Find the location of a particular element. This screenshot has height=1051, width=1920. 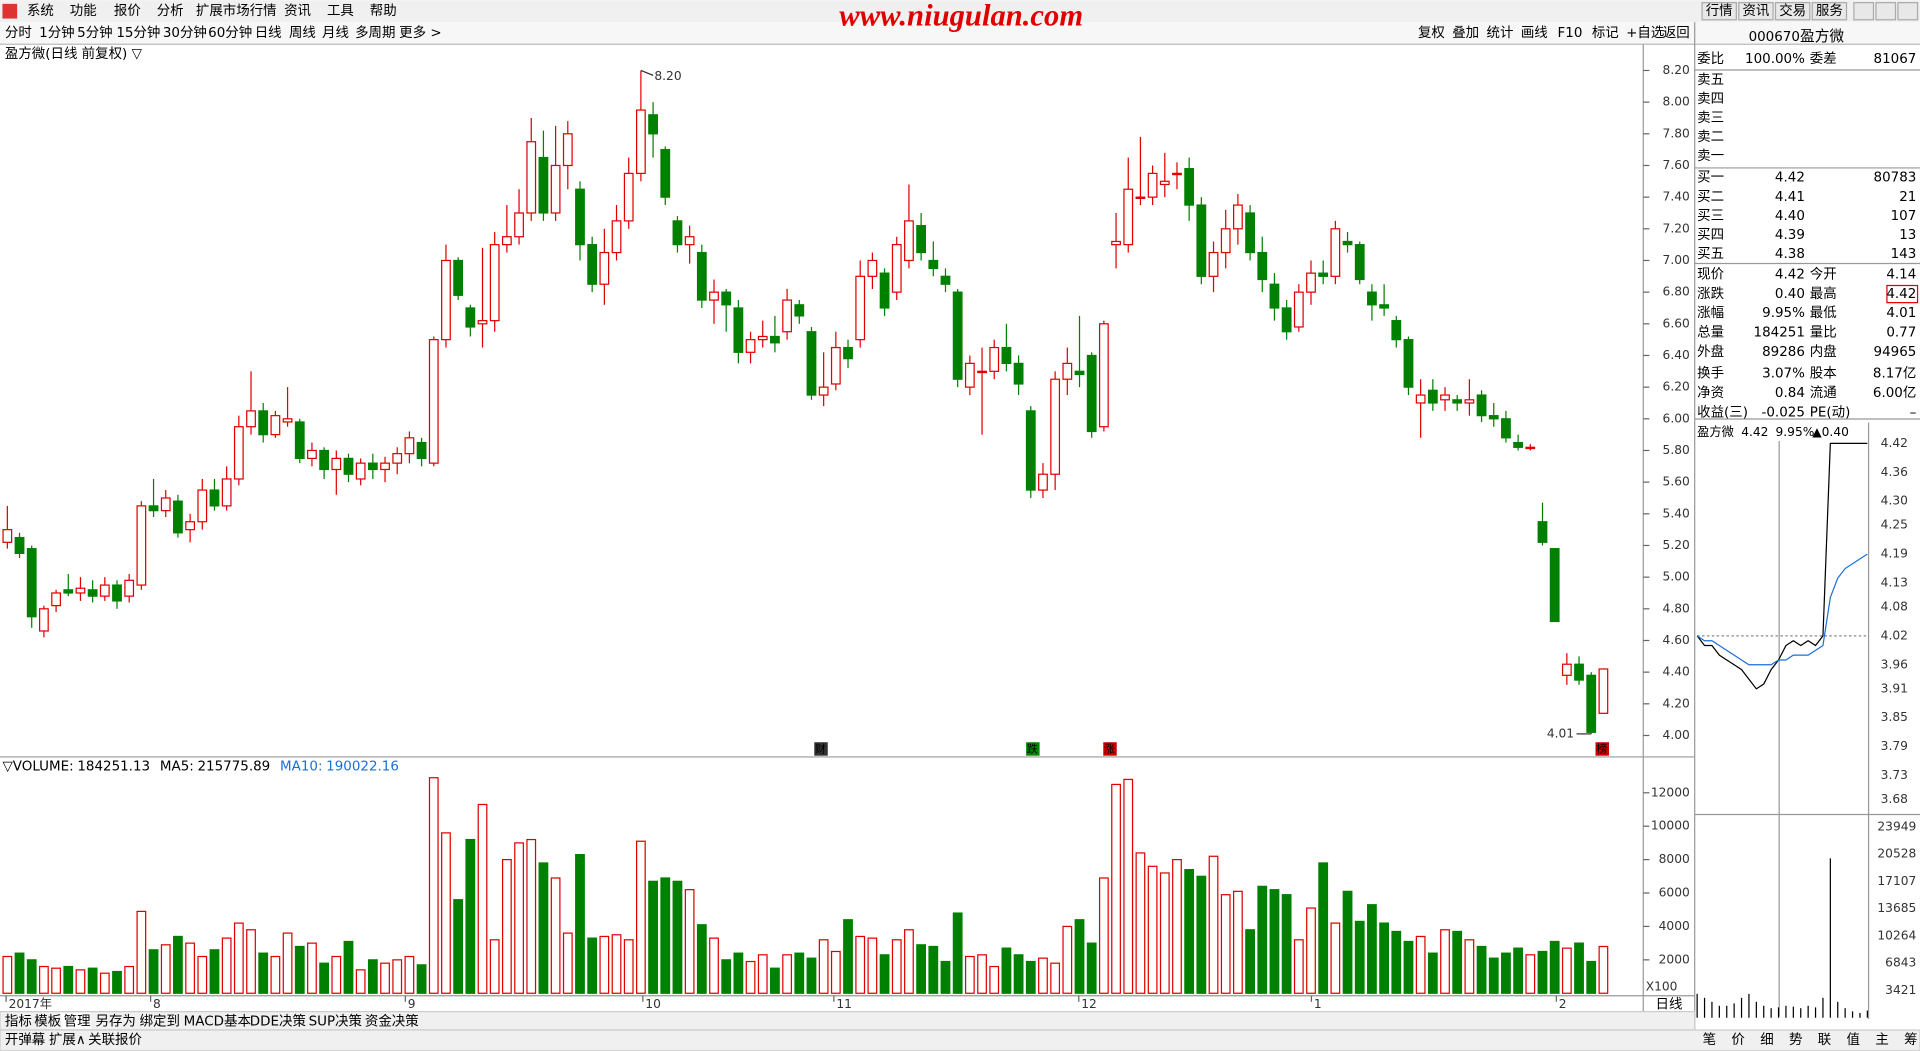

period-tab: 5分钟 is located at coordinates (94, 32).